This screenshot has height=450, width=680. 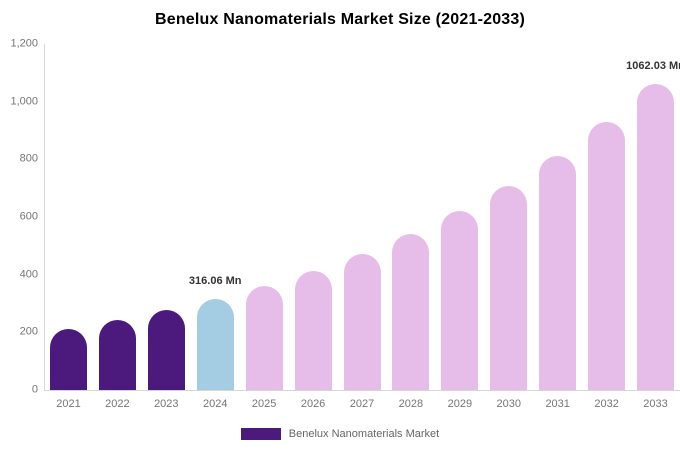 What do you see at coordinates (362, 390) in the screenshot?
I see `x-axis-line` at bounding box center [362, 390].